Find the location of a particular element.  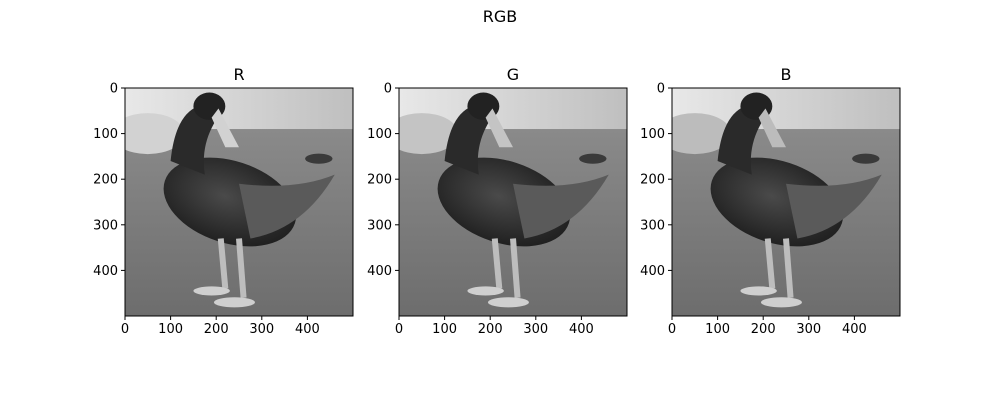

subplot-title: G is located at coordinates (513, 74).